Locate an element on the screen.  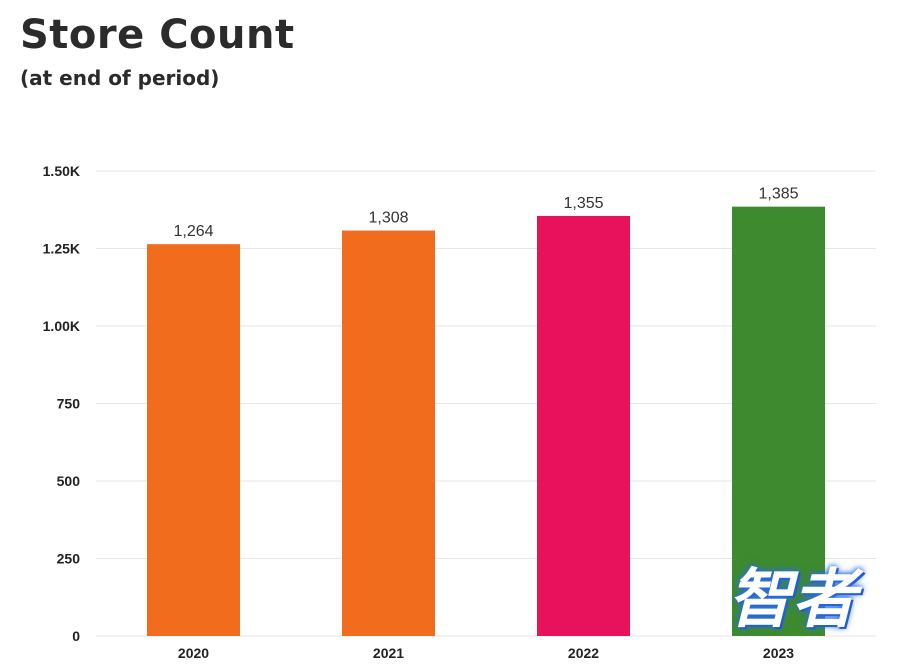
x-tick-label: 2022 is located at coordinates (583, 653).